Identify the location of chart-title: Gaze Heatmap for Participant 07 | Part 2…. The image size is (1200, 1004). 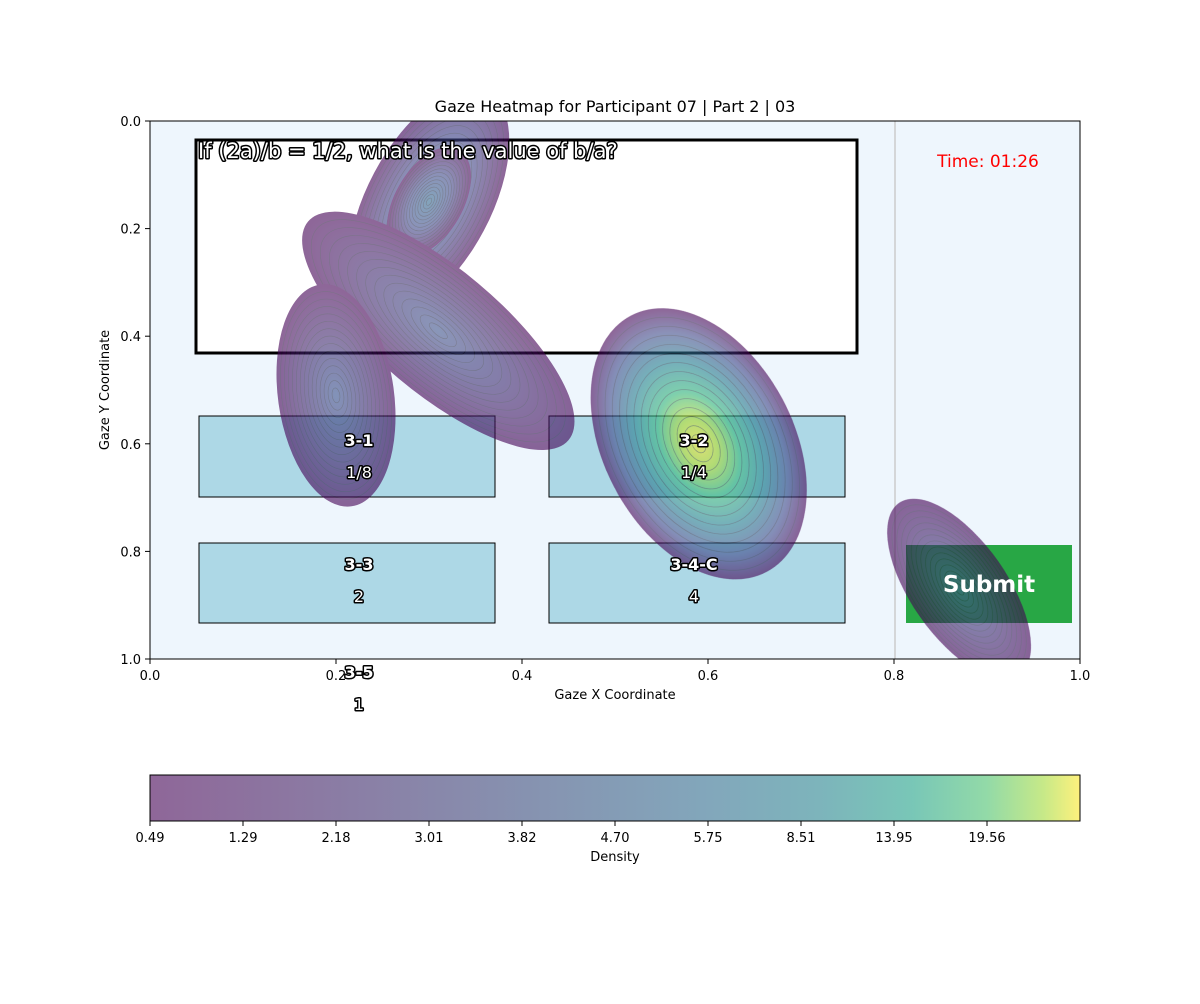
(615, 106).